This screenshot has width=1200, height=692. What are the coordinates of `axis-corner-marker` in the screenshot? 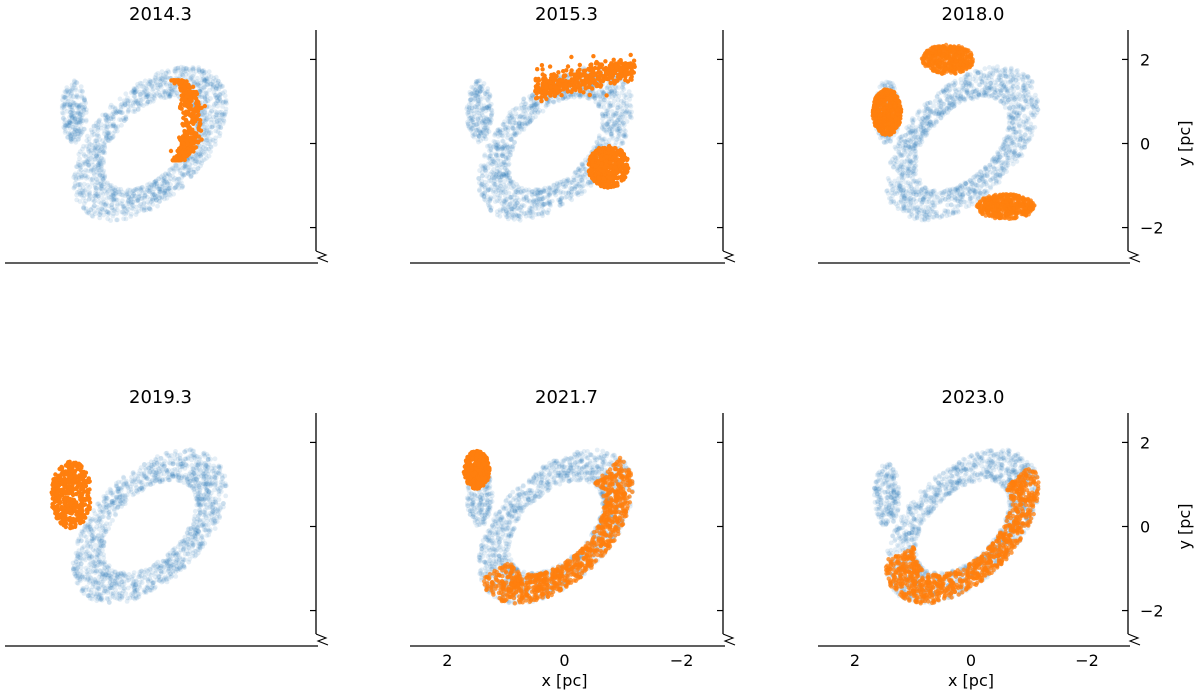 It's located at (322, 256).